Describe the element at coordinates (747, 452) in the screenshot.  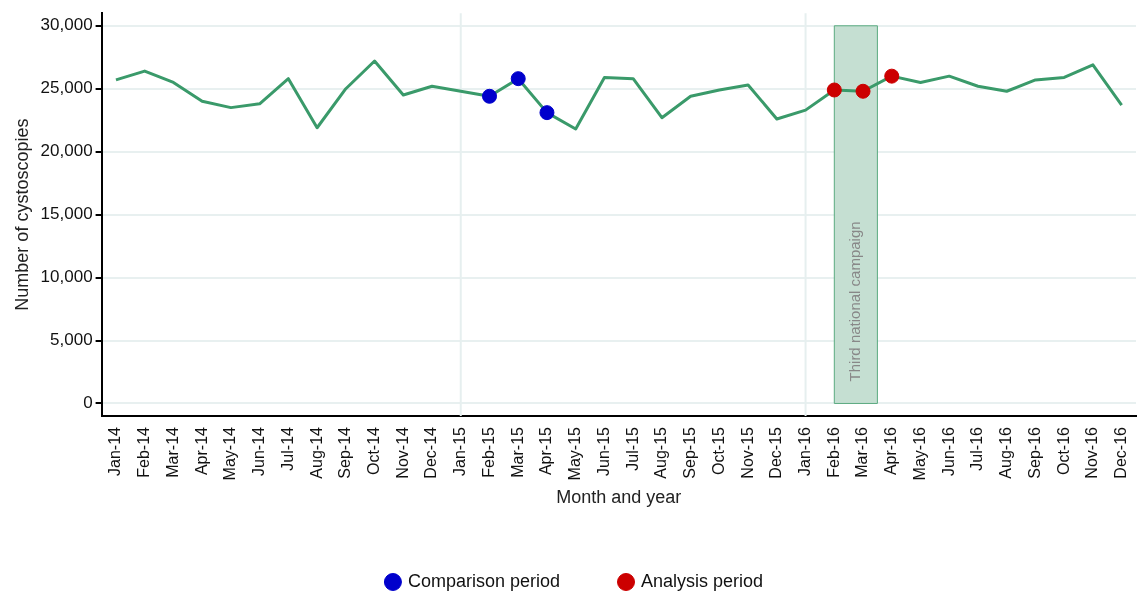
I see `x-tick-label: Nov-15` at that location.